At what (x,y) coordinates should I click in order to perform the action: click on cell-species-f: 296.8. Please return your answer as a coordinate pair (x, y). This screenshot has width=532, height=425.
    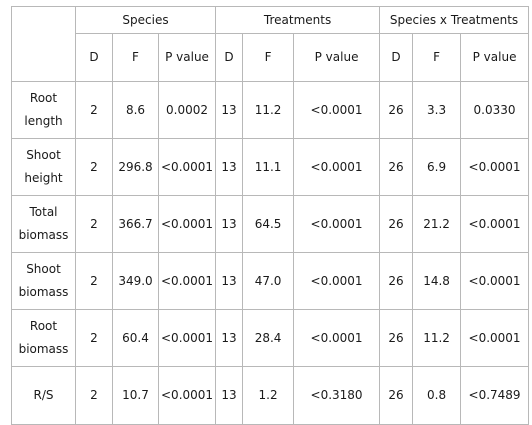
    Looking at the image, I should click on (135, 167).